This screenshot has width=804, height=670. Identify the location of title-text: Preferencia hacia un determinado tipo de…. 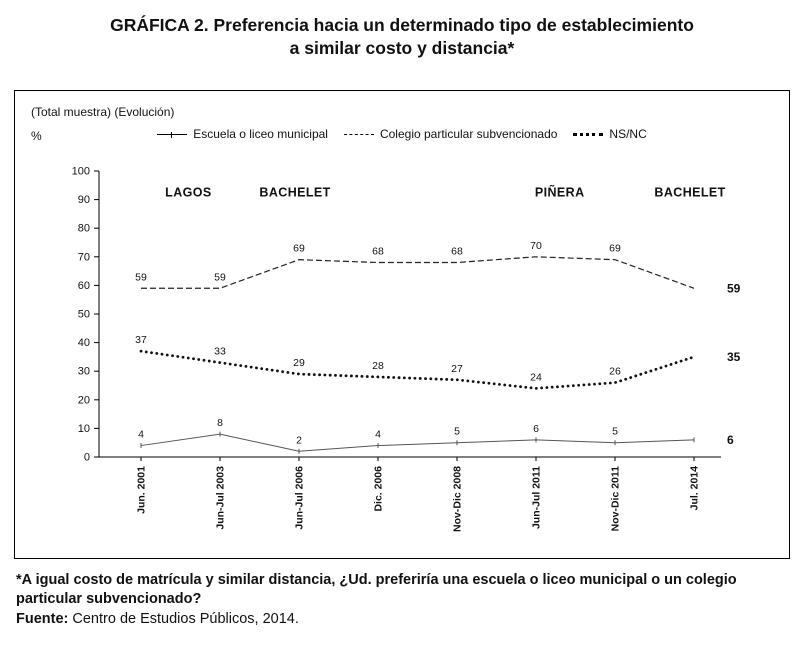
(453, 25).